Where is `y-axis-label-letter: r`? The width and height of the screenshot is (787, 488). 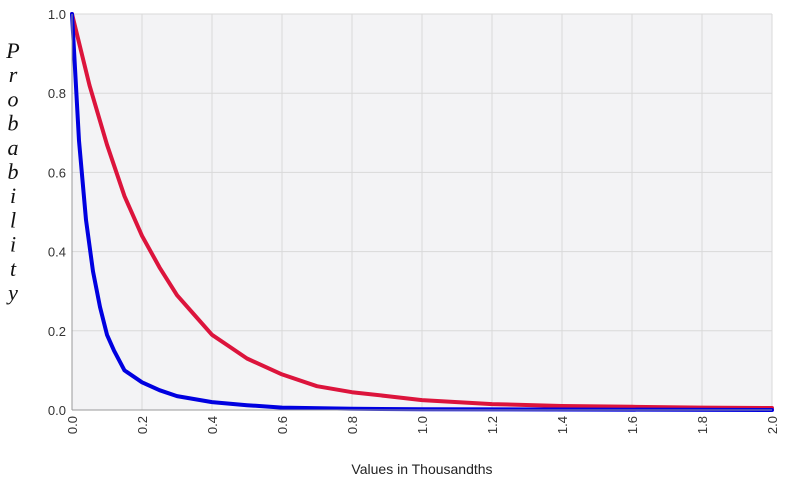
y-axis-label-letter: r is located at coordinates (13, 74).